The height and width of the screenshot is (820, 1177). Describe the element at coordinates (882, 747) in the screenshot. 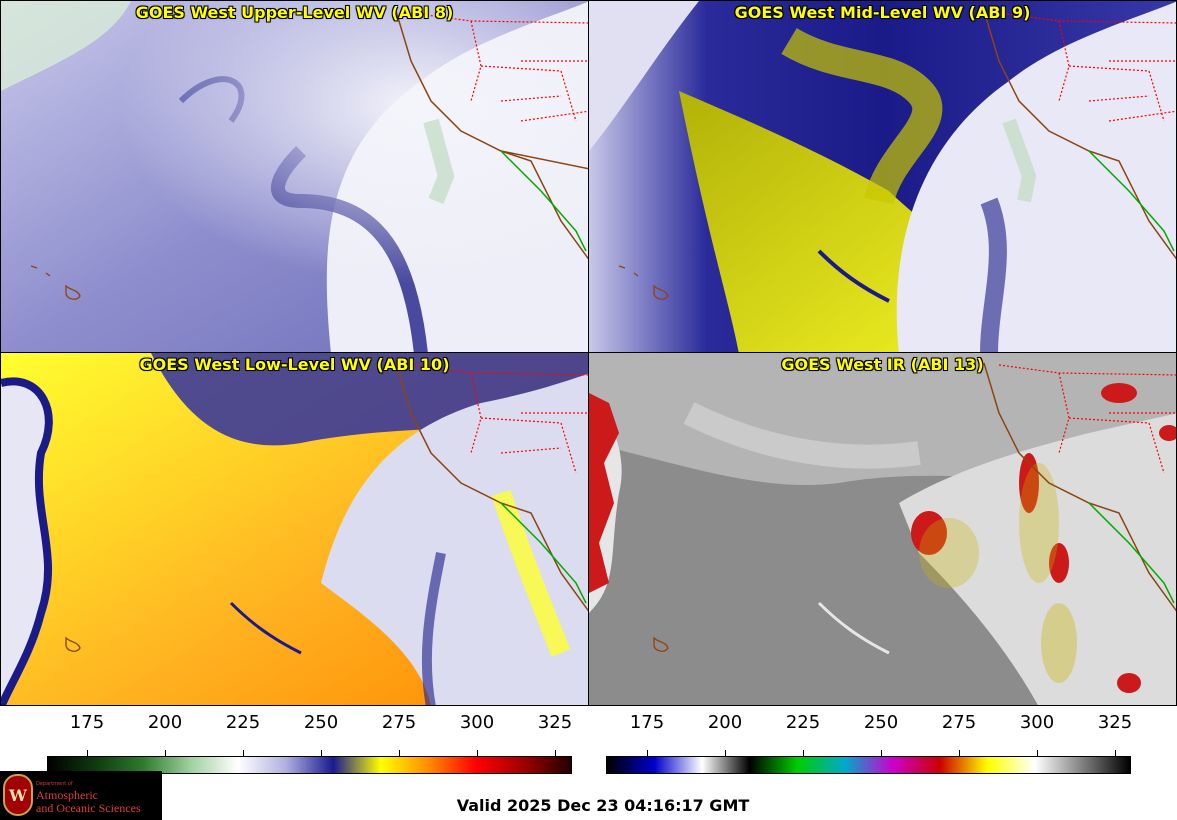

I see `colorbar-ir: 175 200 225 250 275 300 325` at that location.